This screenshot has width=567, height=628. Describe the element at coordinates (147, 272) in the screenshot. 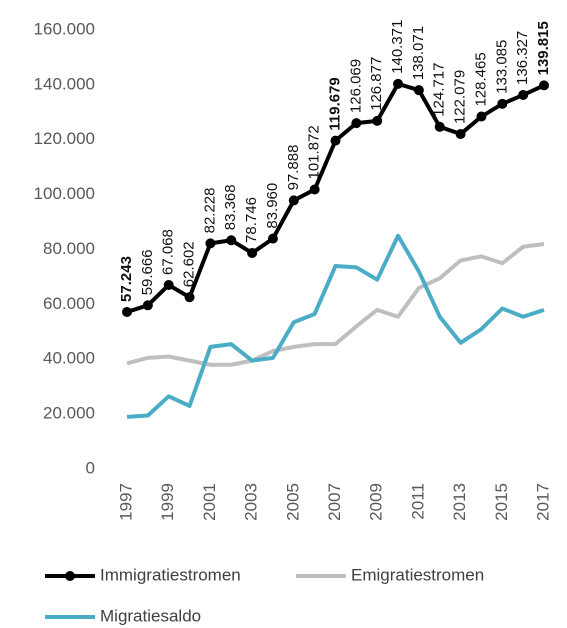

I see `value-label: 59.666` at that location.